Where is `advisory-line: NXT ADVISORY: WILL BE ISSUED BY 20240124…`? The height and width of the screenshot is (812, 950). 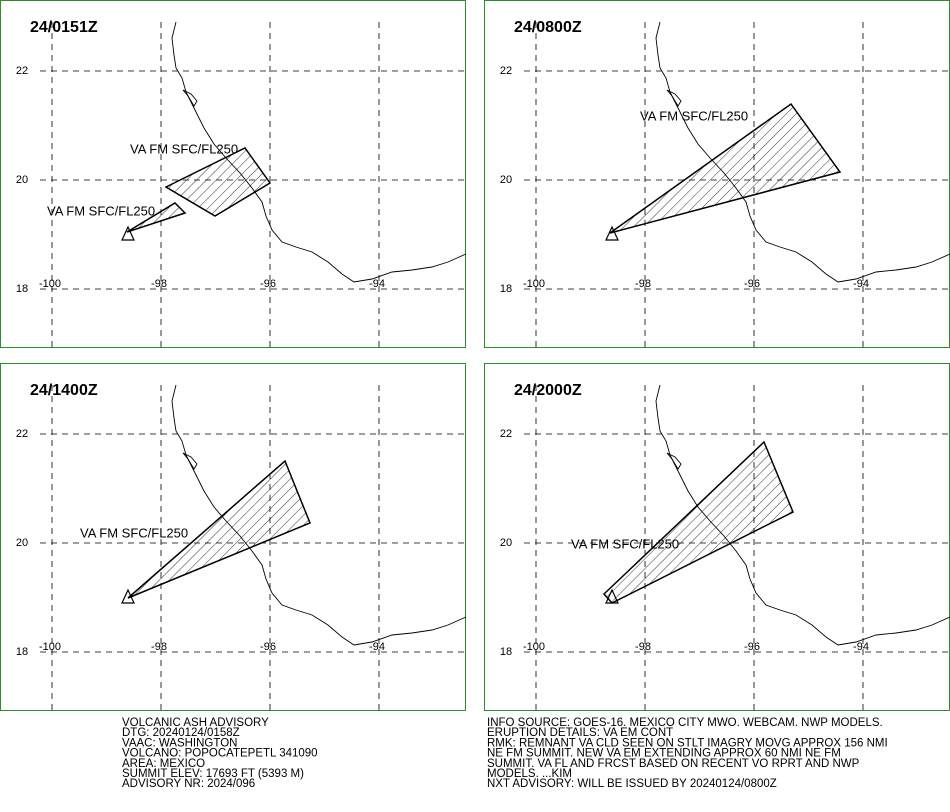
advisory-line: NXT ADVISORY: WILL BE ISSUED BY 20240124… is located at coordinates (632, 784).